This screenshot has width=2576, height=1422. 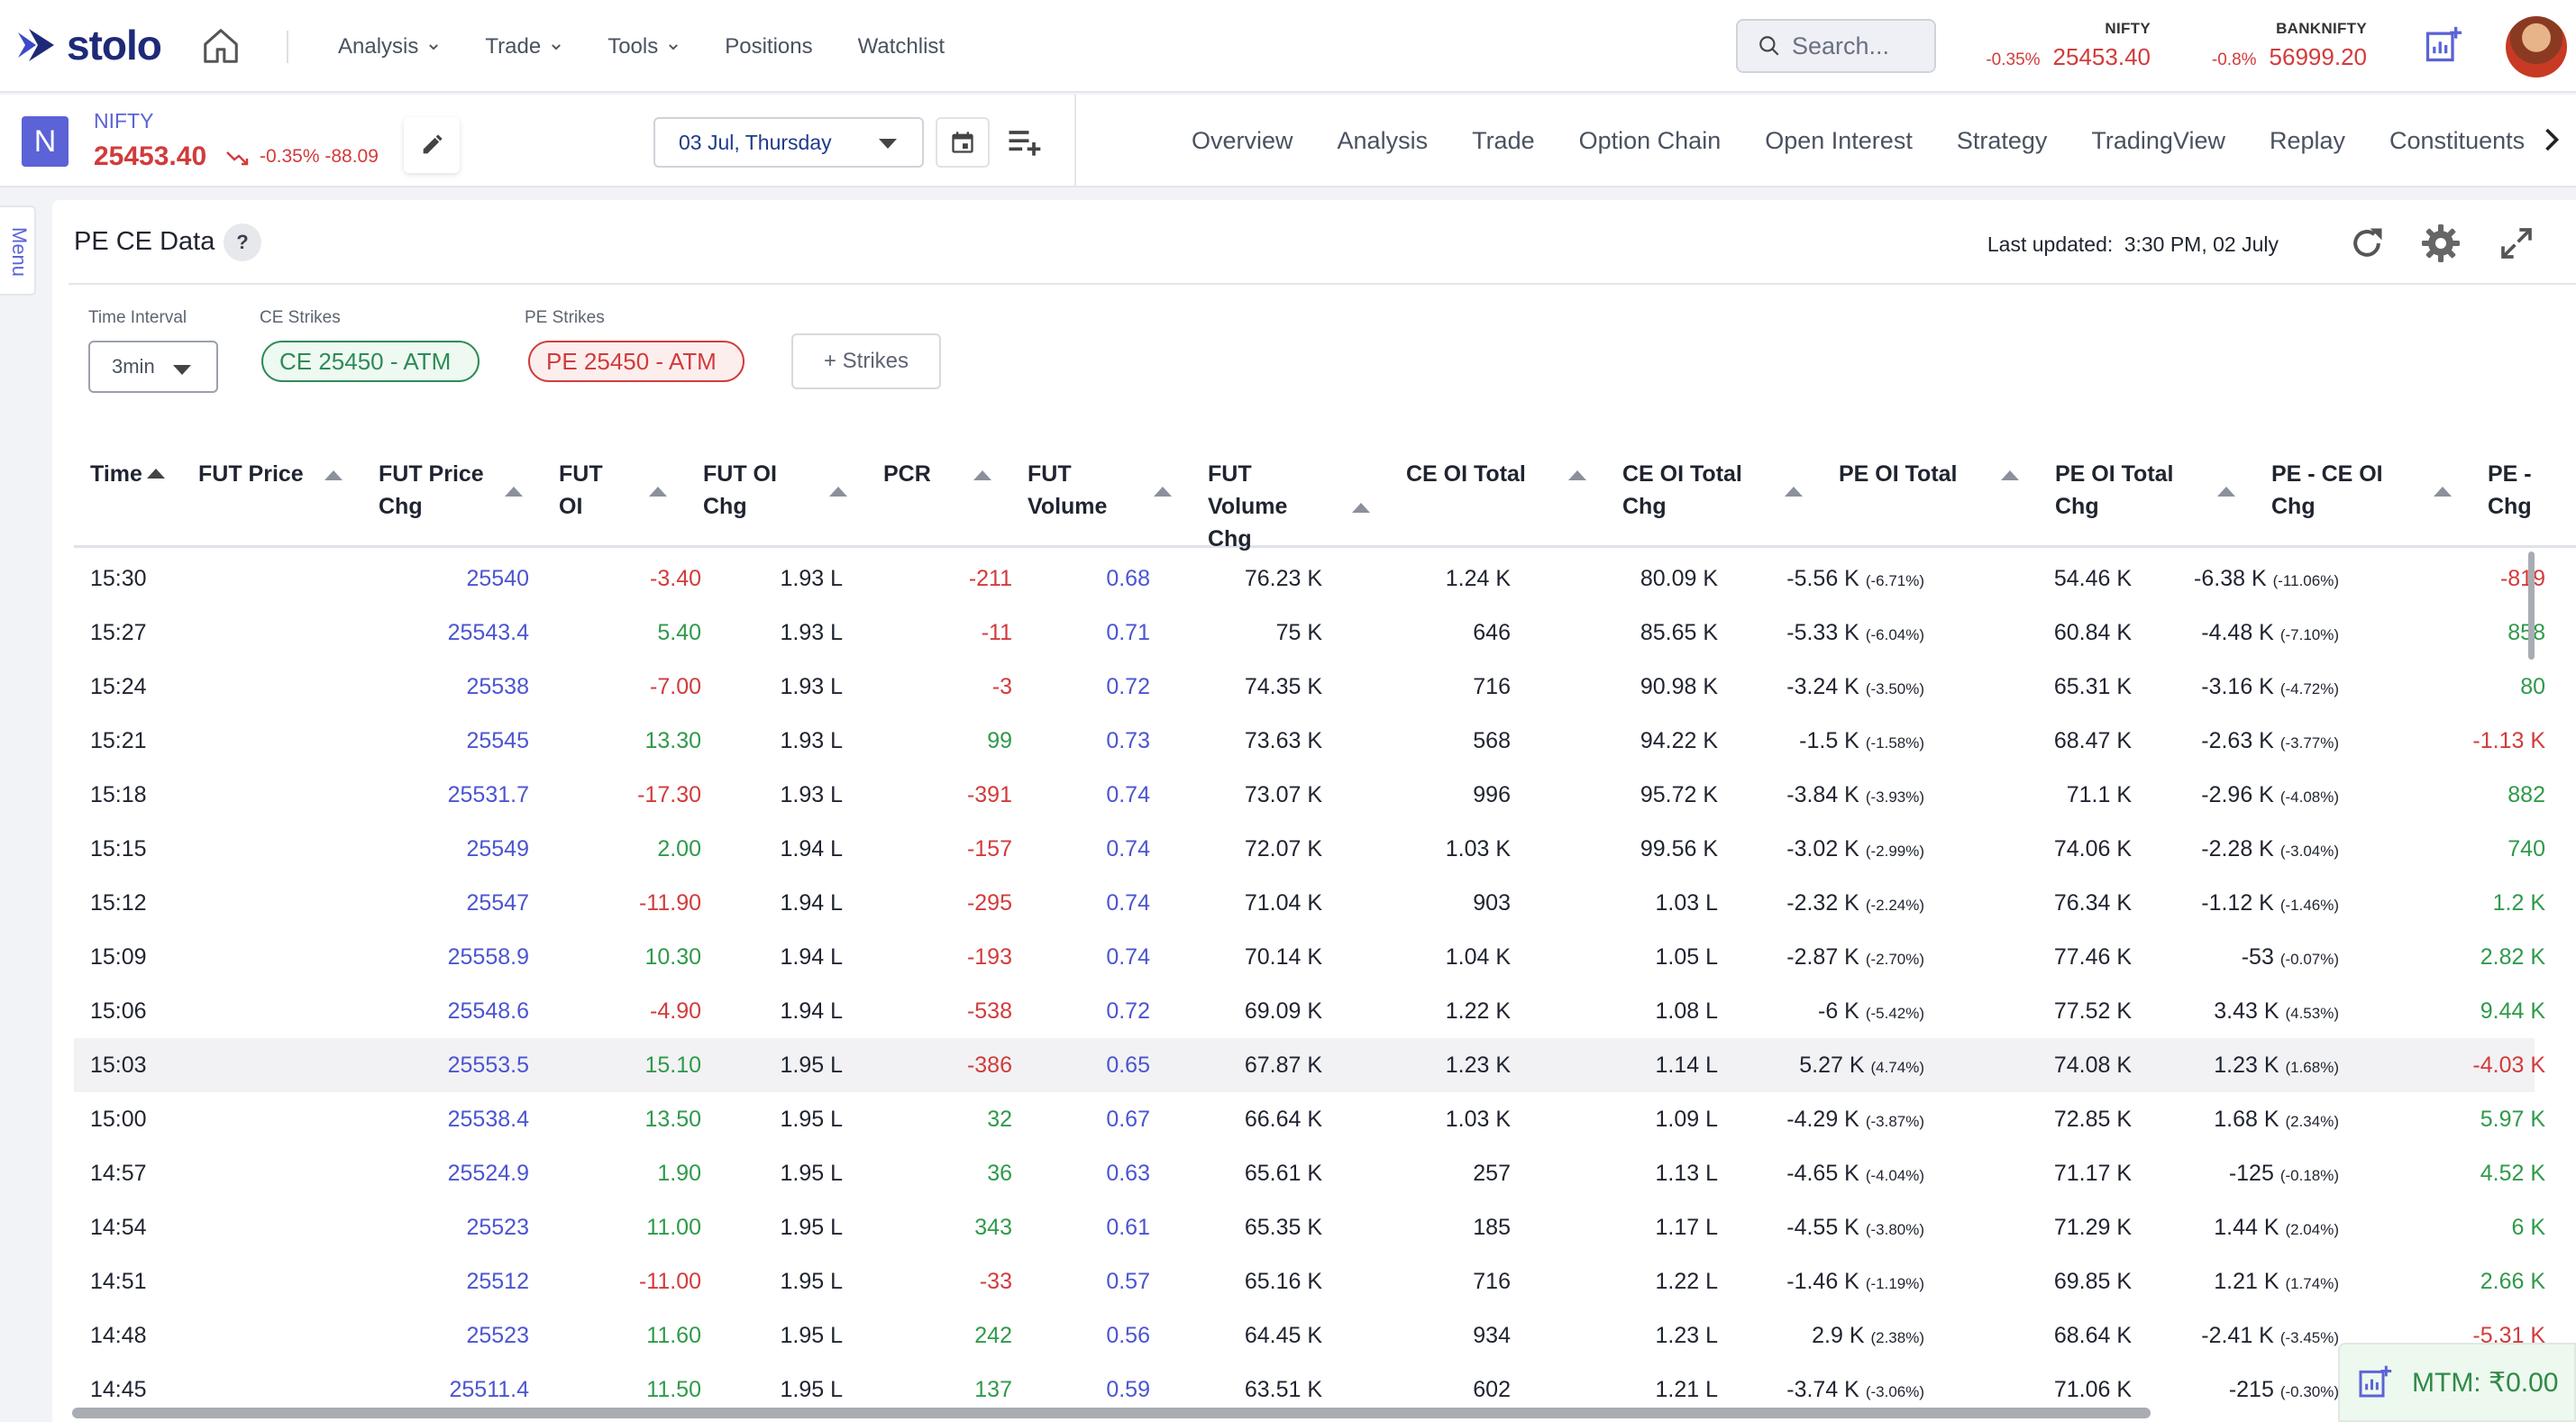 What do you see at coordinates (2339, 490) in the screenshot?
I see `col-pe-ce-oi-chg: PE - CE OI Chg` at bounding box center [2339, 490].